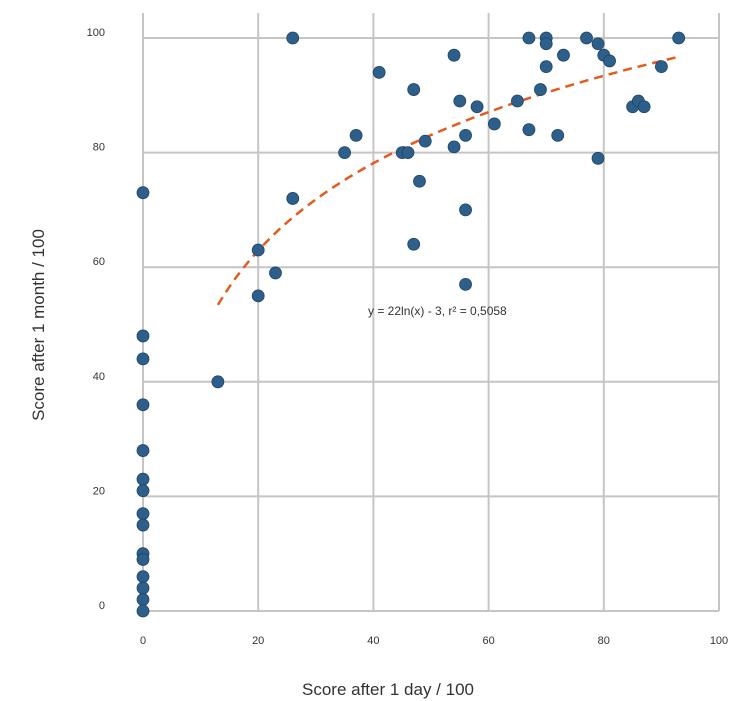 This screenshot has width=735, height=701. I want to click on y-axis-label: Score after 1 month / 100, so click(38, 325).